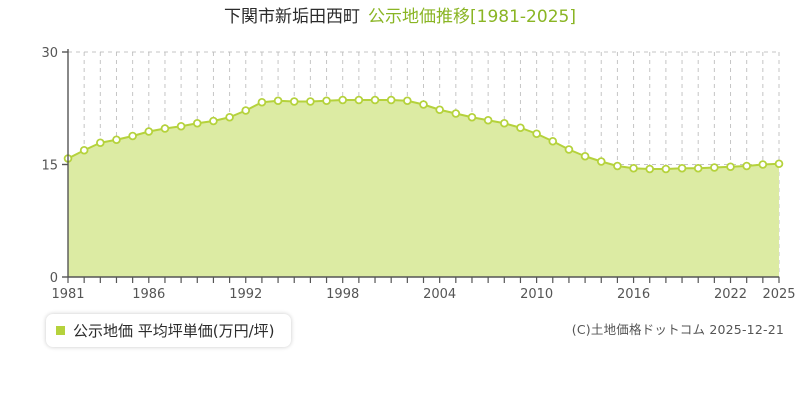  What do you see at coordinates (245, 294) in the screenshot?
I see `x-tick-label: 1992` at bounding box center [245, 294].